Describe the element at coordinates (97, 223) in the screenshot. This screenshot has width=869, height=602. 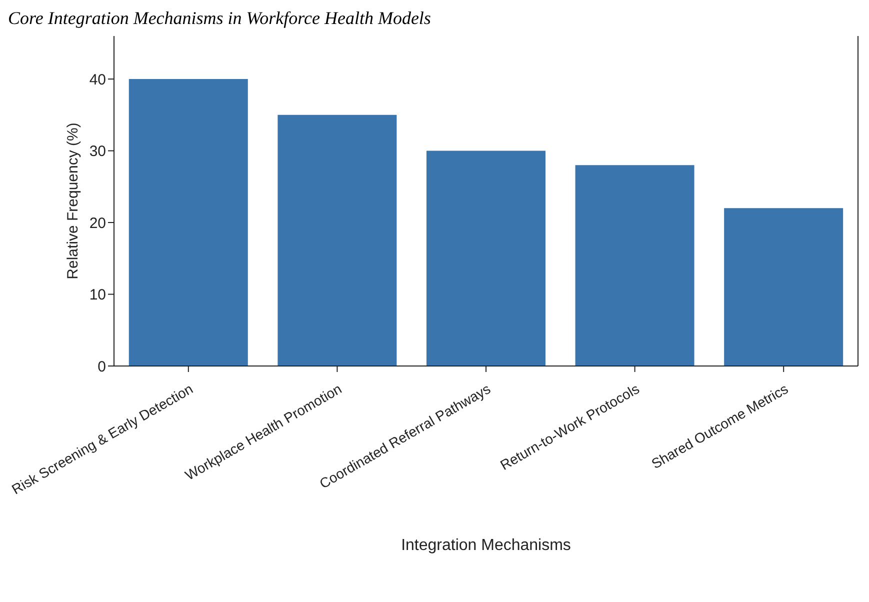
I see `y-tick-label: 20` at that location.